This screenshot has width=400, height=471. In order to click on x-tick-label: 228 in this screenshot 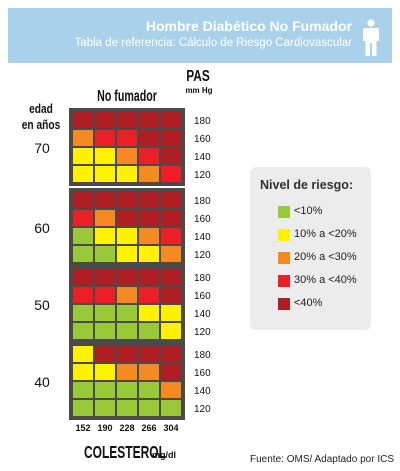, I will do `click(126, 428)`.